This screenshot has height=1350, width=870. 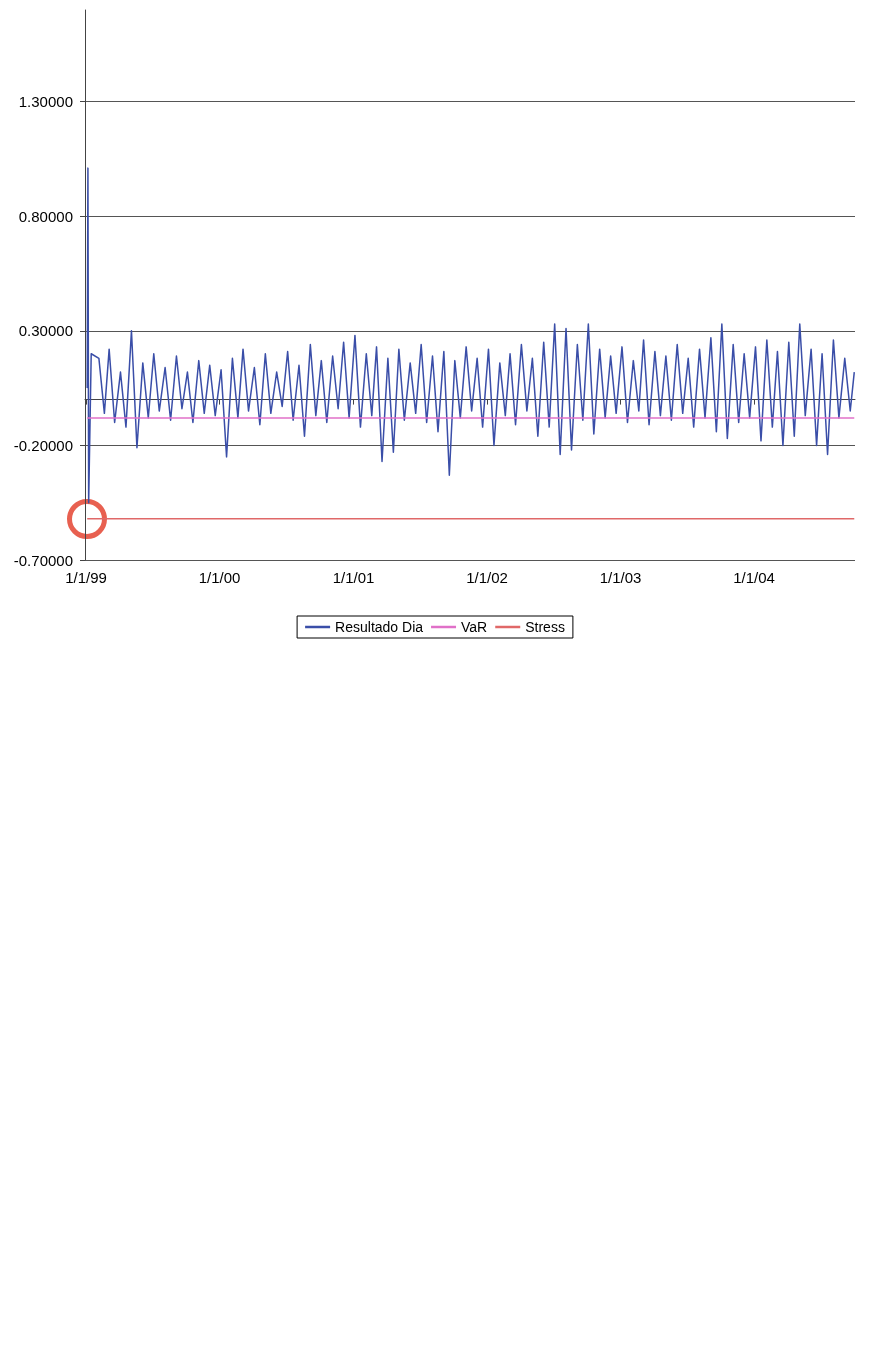 I want to click on x-tick-label: 1/1/99, so click(x=86, y=577).